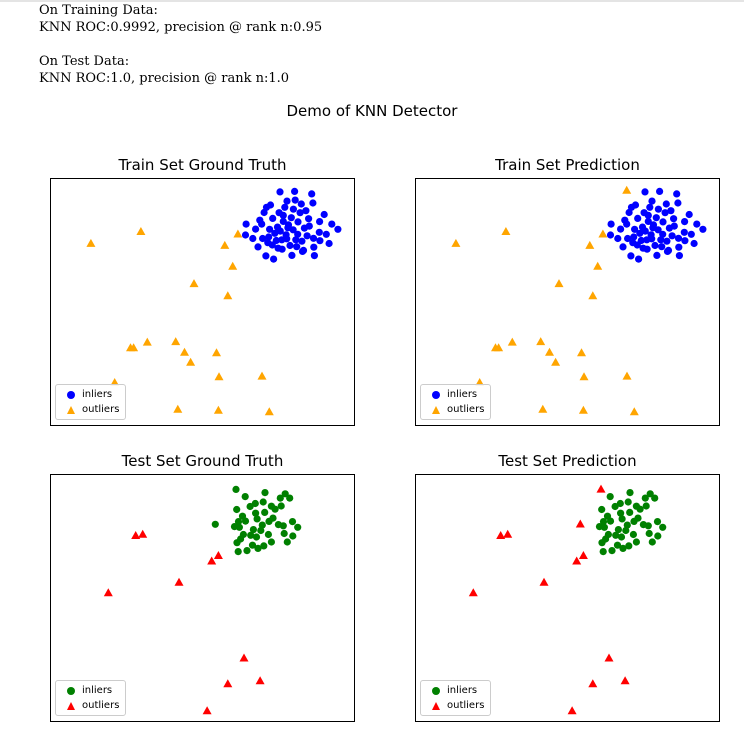 Image resolution: width=744 pixels, height=738 pixels. Describe the element at coordinates (466, 409) in the screenshot. I see `legend-label: outliers` at that location.